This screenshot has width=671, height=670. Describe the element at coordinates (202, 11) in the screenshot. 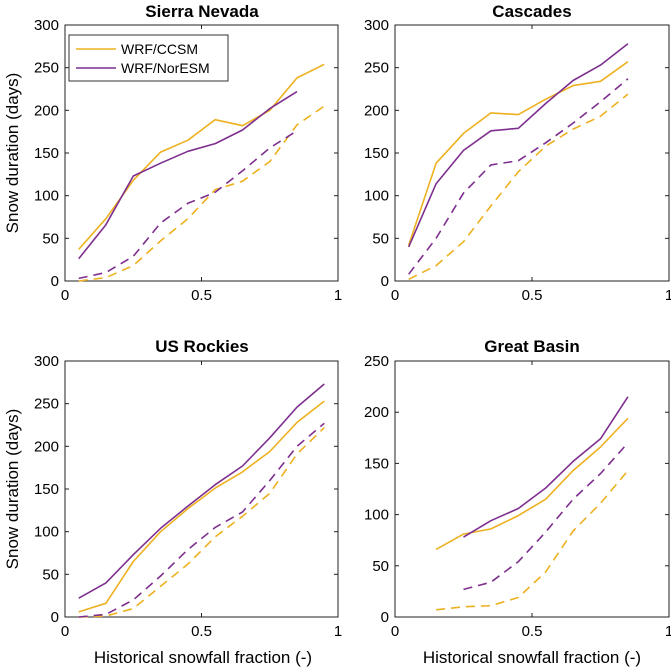

I see `panel-title: Sierra Nevada` at that location.